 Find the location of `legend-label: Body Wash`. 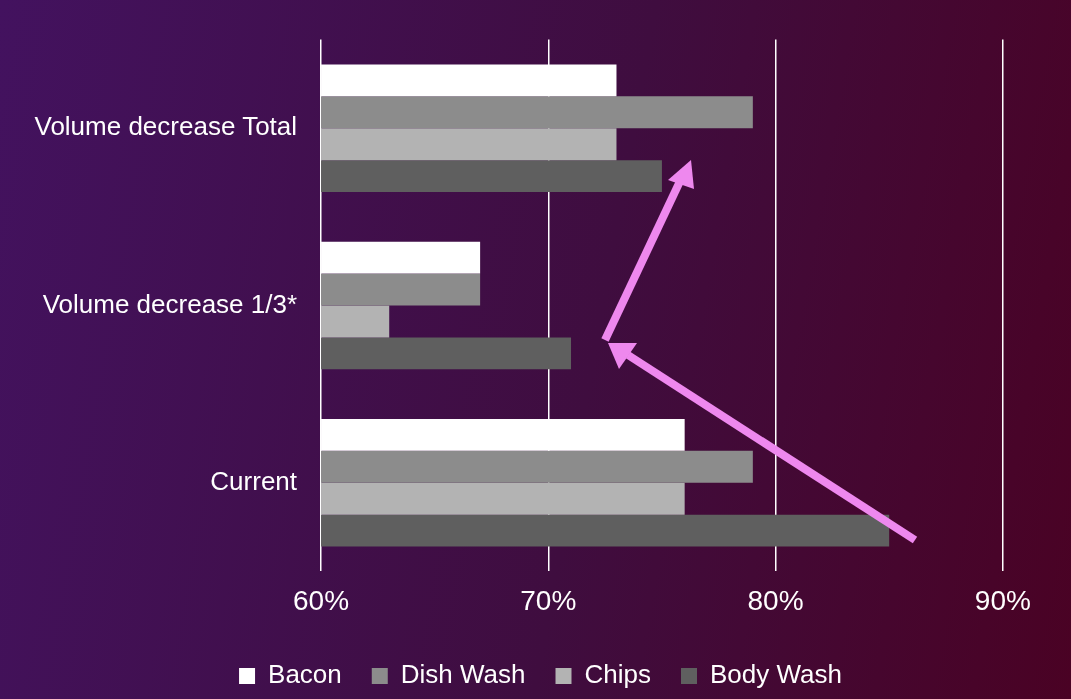

legend-label: Body Wash is located at coordinates (775, 674).